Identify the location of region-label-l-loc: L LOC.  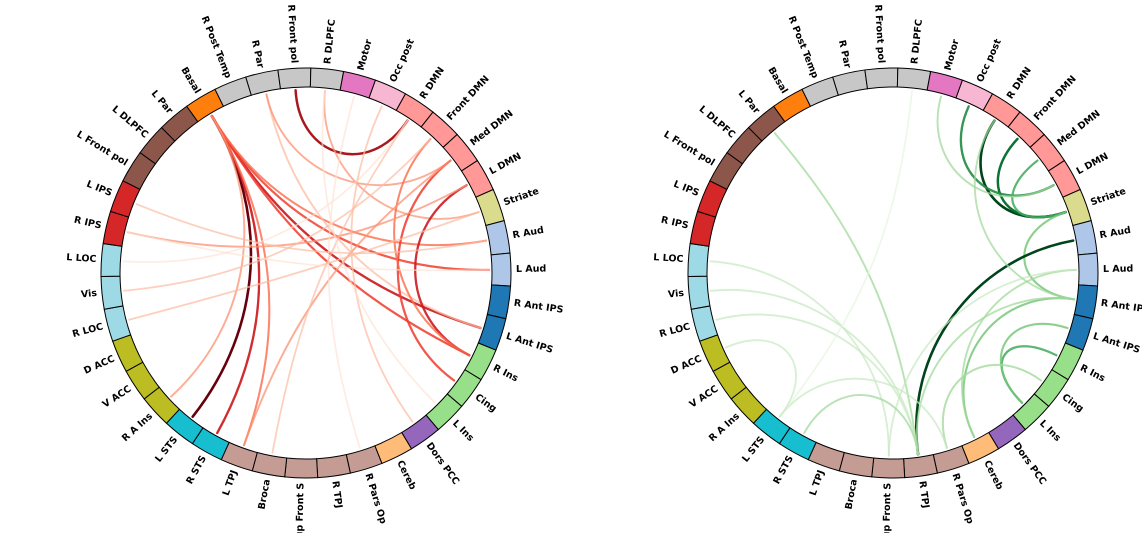
(81, 258).